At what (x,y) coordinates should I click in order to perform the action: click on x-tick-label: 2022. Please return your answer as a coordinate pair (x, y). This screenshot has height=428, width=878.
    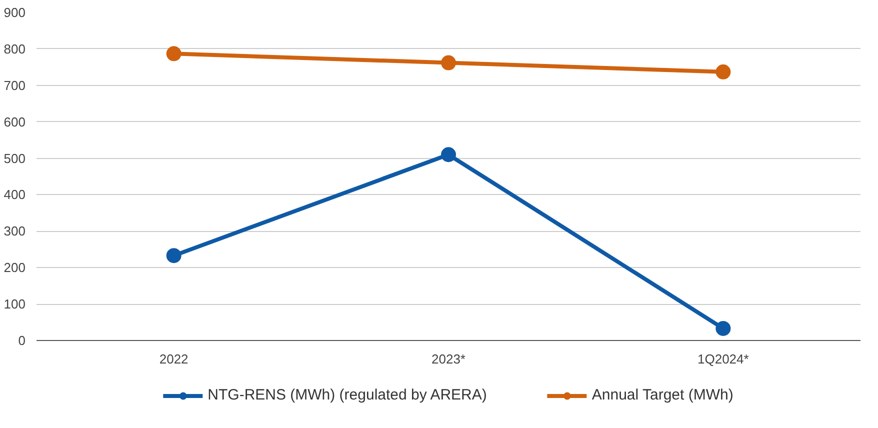
    Looking at the image, I should click on (173, 359).